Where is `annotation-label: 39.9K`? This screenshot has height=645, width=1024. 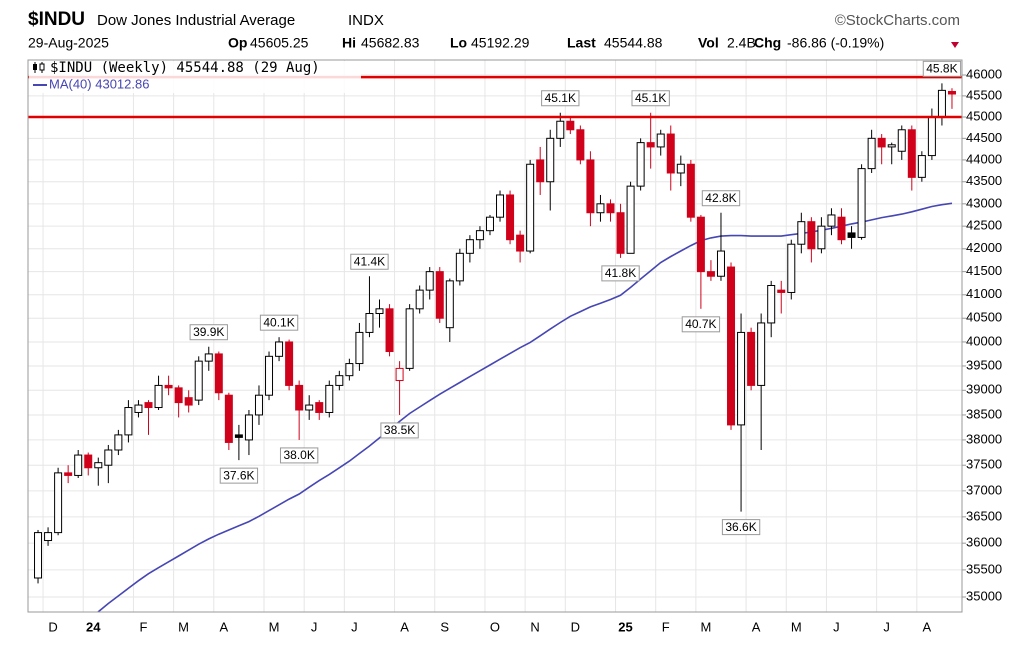 annotation-label: 39.9K is located at coordinates (208, 332).